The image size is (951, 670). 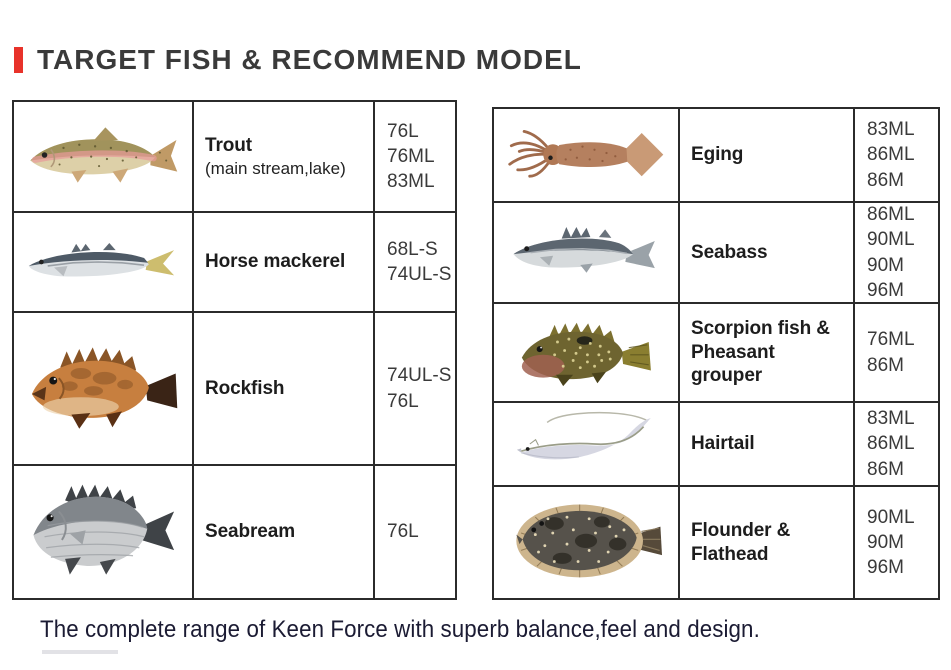 What do you see at coordinates (891, 352) in the screenshot?
I see `model-list: 76ML 86M` at bounding box center [891, 352].